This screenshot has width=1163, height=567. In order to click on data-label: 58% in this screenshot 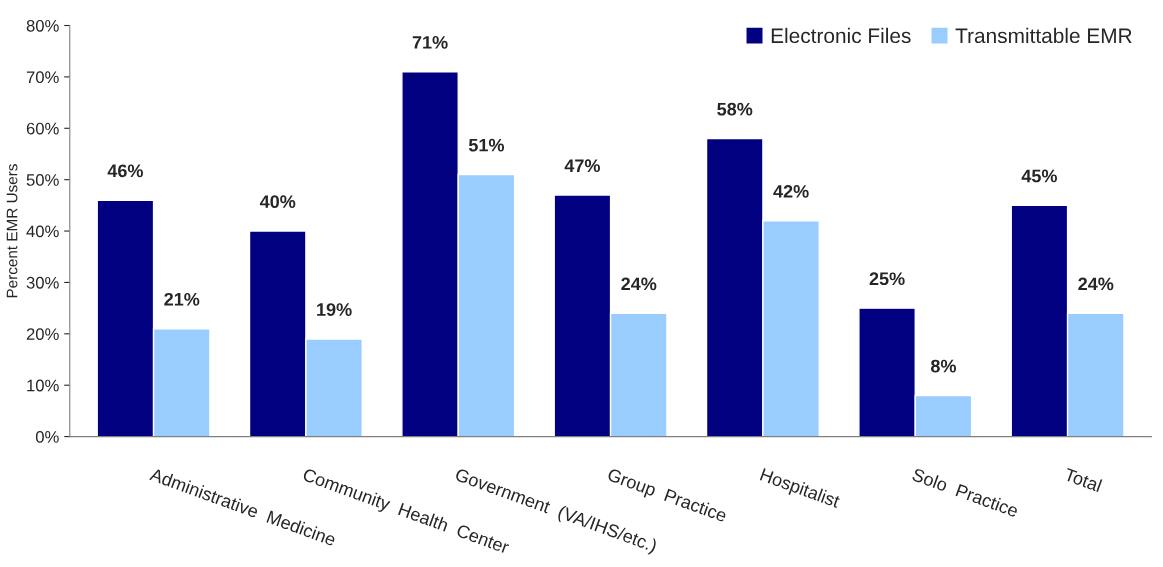, I will do `click(735, 109)`.